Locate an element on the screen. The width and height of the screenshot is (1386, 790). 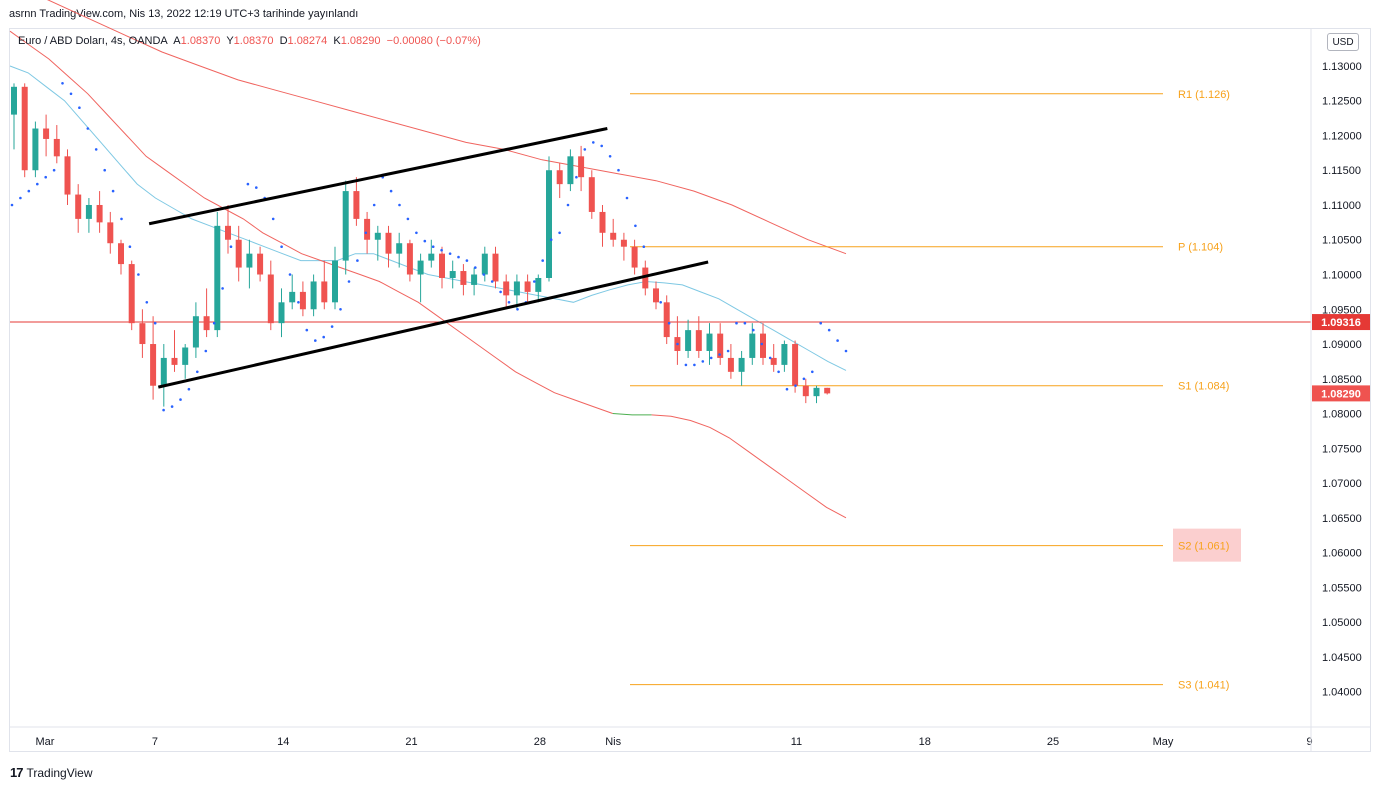
y-tick-label: 1.05500 is located at coordinates (1342, 588).